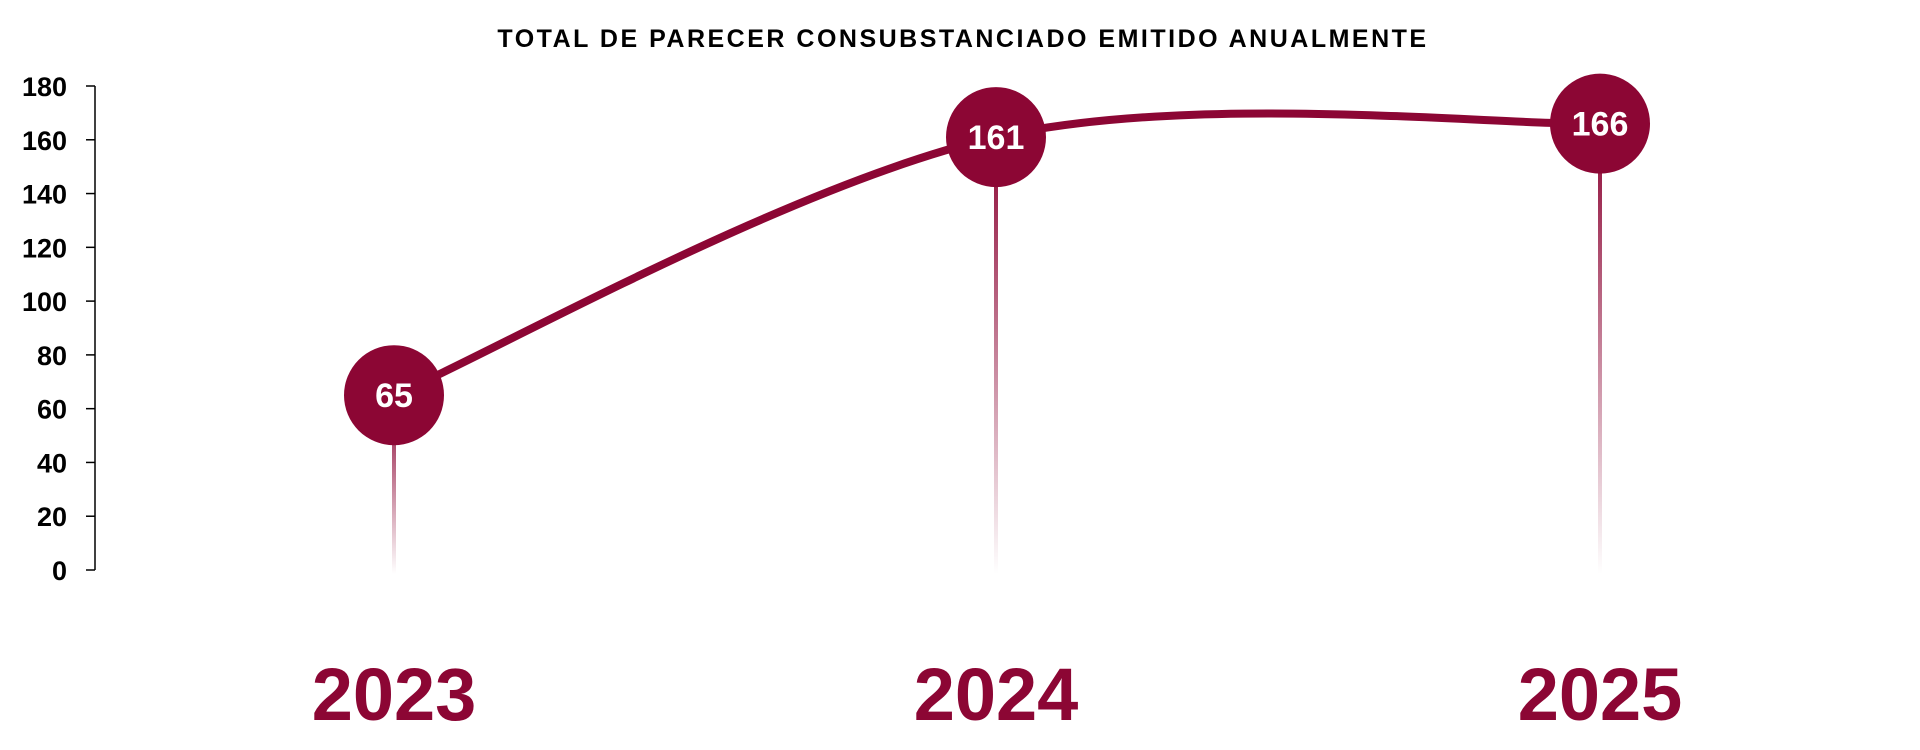  I want to click on marker-2024, so click(996, 137).